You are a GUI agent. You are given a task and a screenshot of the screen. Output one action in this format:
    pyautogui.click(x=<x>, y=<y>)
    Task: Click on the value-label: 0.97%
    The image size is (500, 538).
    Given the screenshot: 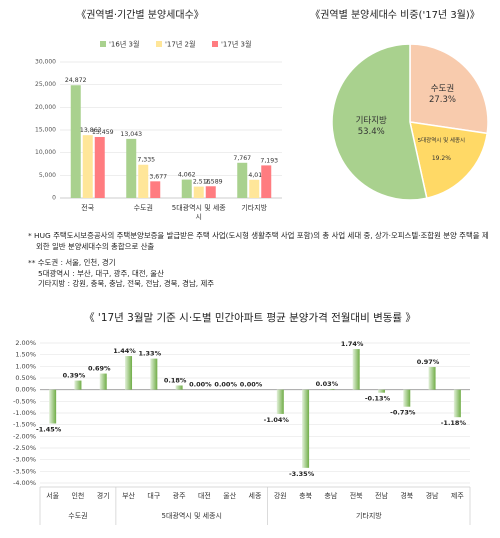 What is the action you would take?
    pyautogui.click(x=428, y=362)
    